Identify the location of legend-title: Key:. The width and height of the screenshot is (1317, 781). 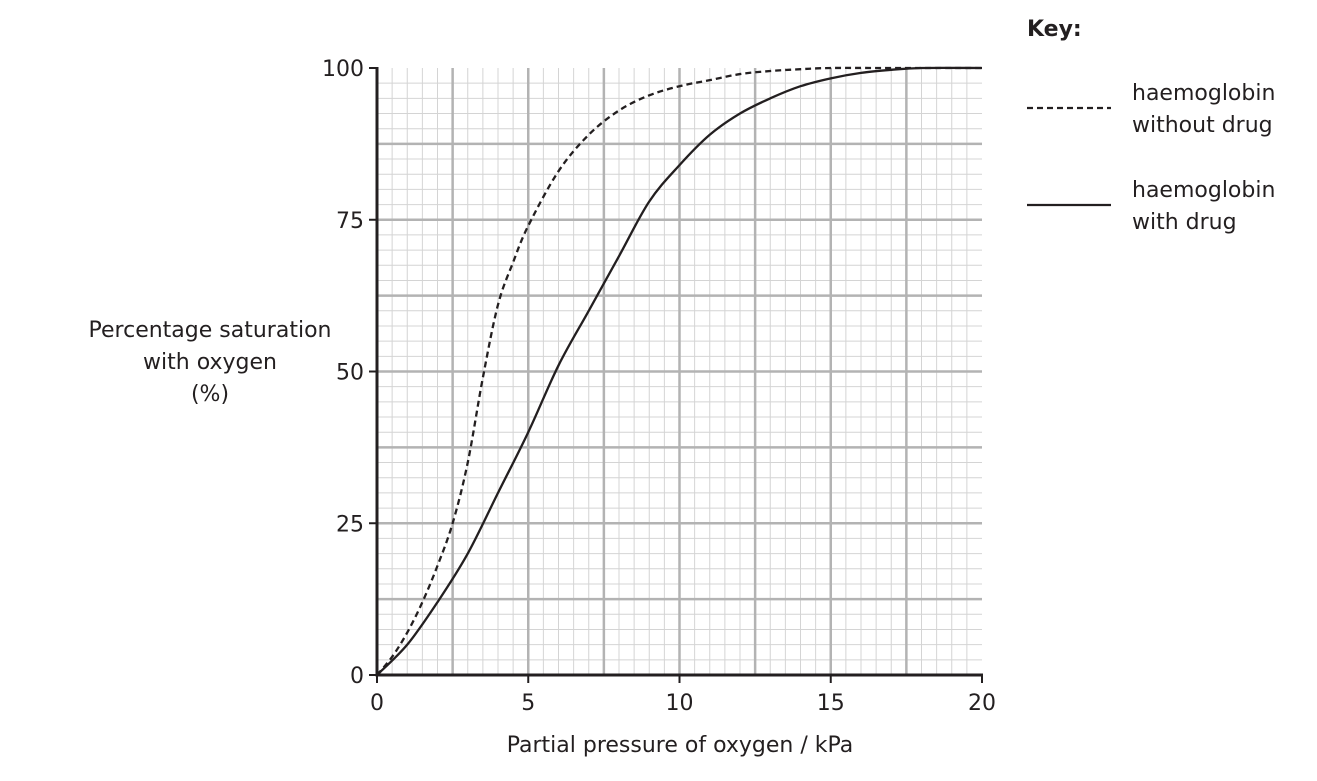
(1054, 29).